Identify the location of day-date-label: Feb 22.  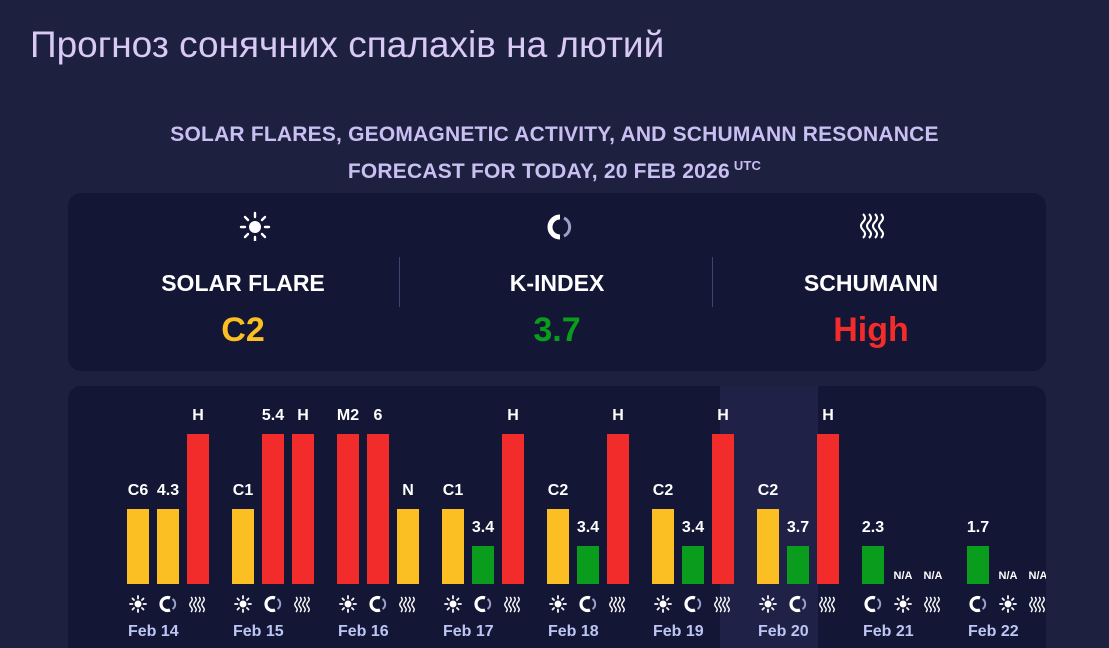
(993, 631).